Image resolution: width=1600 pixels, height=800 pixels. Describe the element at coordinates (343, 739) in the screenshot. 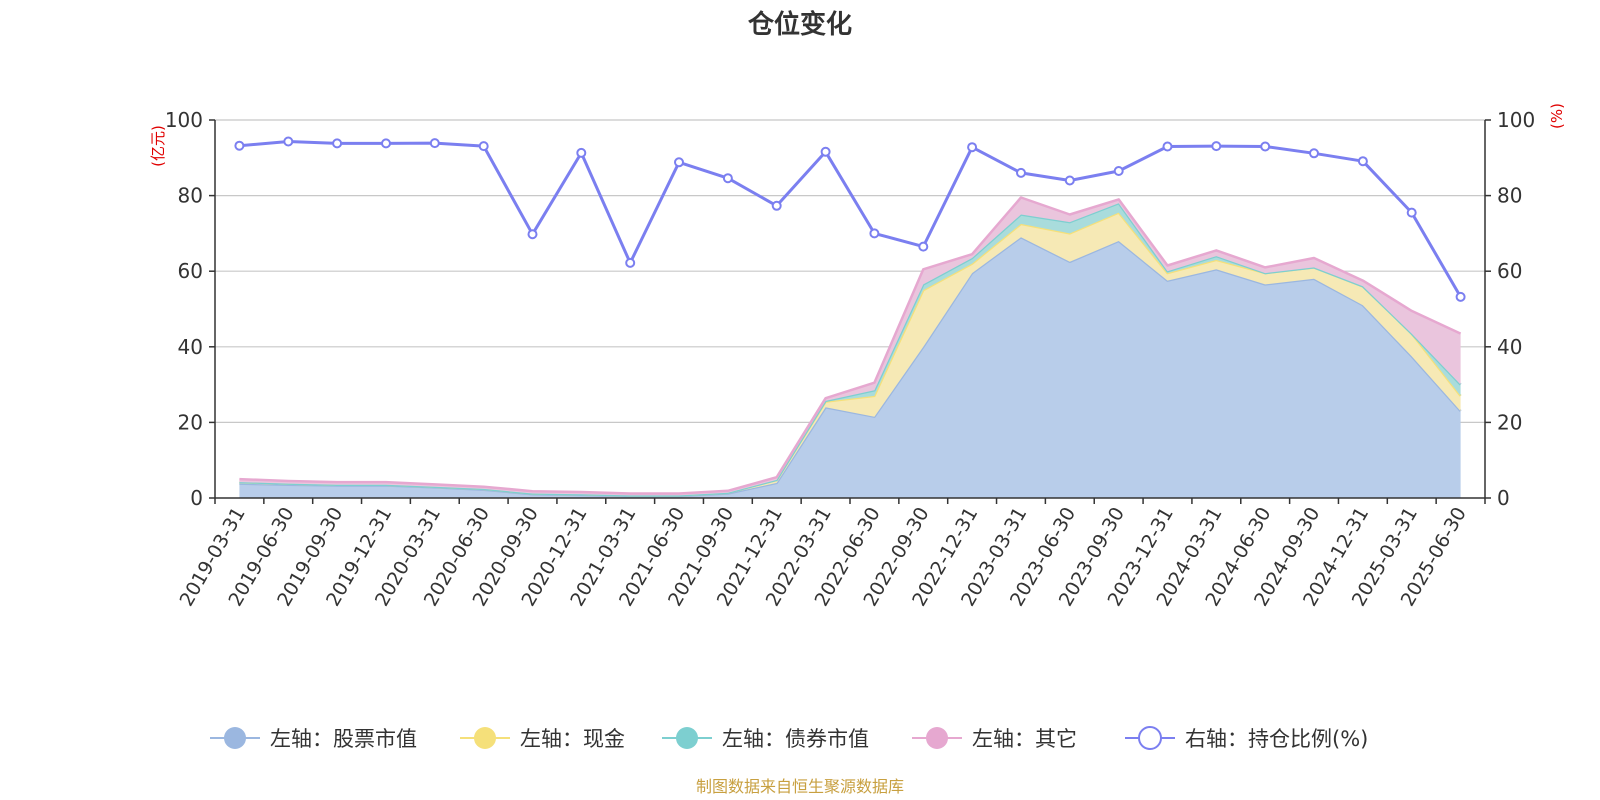

I see `legend-label: 左轴：股票市值` at that location.